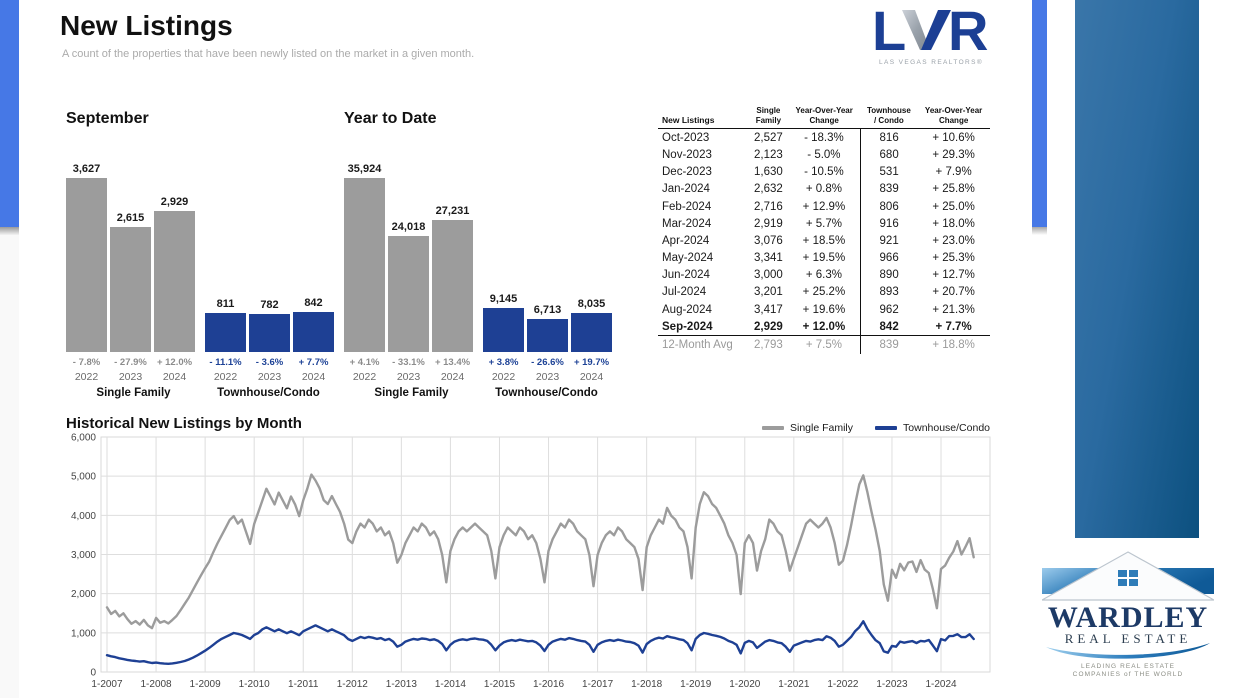 Image resolution: width=1240 pixels, height=698 pixels. Describe the element at coordinates (364, 261) in the screenshot. I see `bar-column: 35,924 + 4.1% 2022` at that location.